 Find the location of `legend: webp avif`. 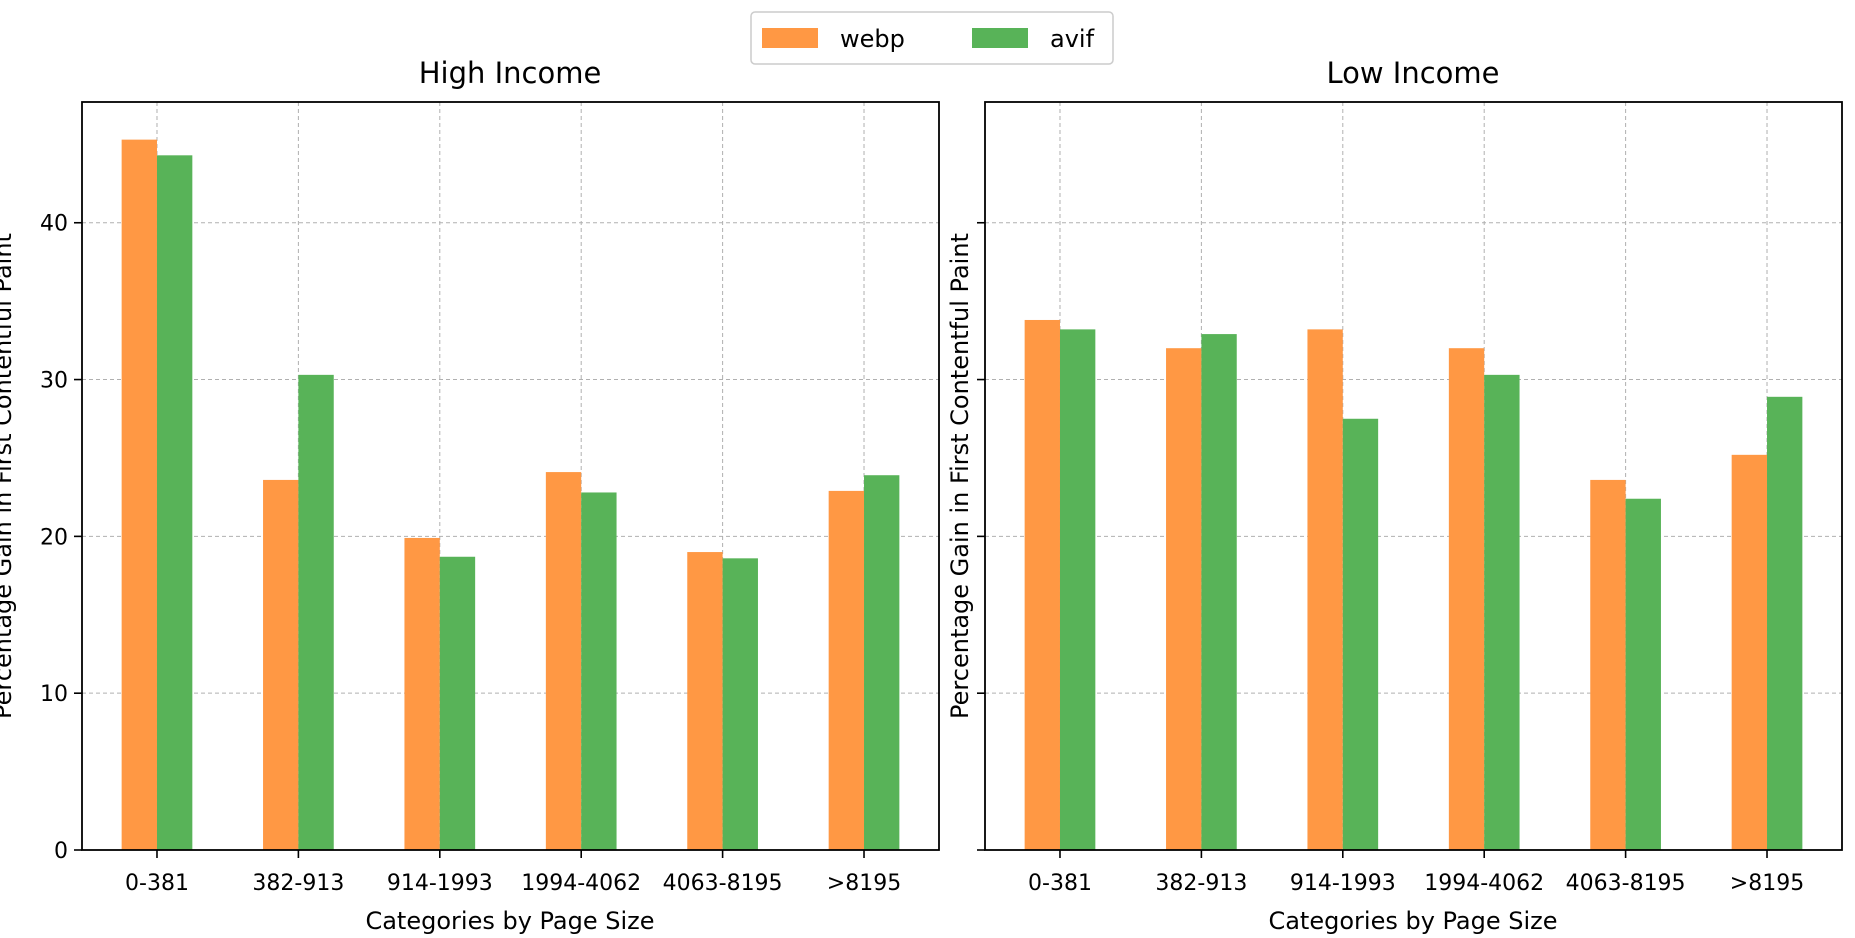

legend: webp avif is located at coordinates (932, 38).